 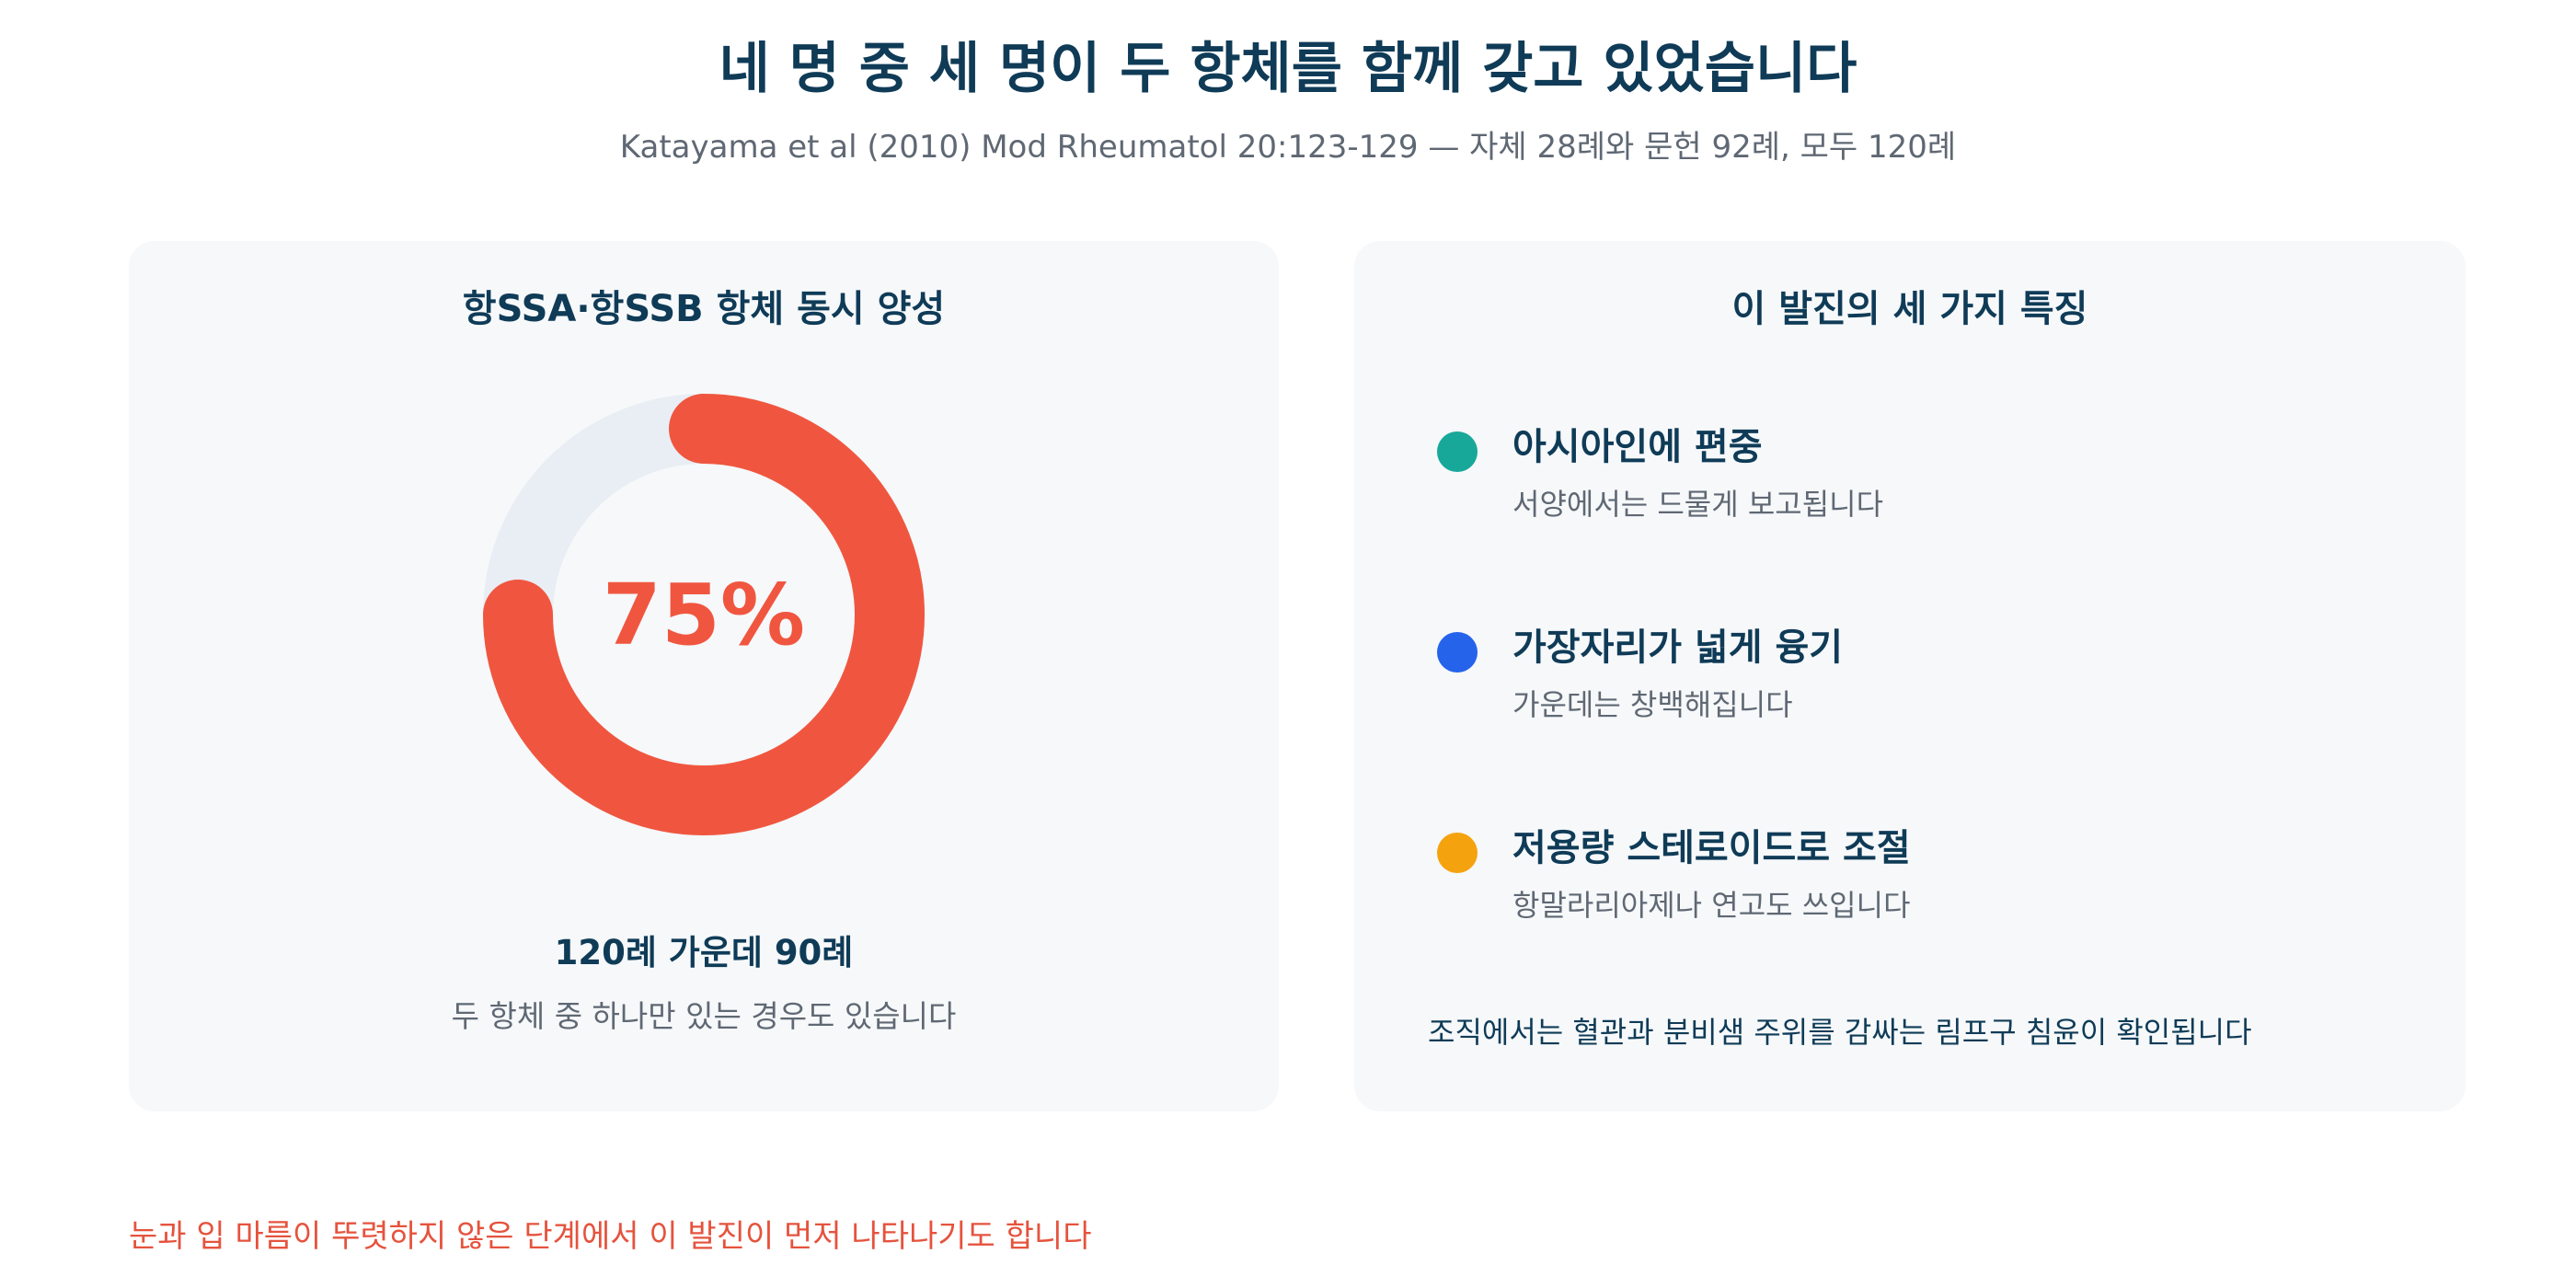 I want to click on page-title: 네 명 중 세 명이 두 항체를 함께 갖고 있었습니다, so click(x=1288, y=69).